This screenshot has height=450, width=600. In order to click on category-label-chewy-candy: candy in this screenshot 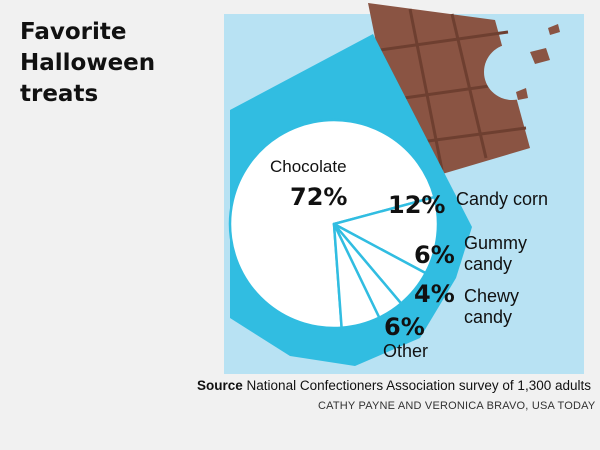, I will do `click(488, 317)`.